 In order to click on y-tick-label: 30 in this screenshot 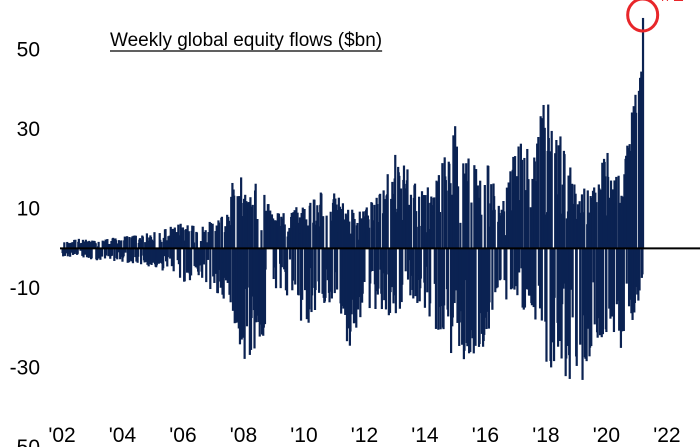, I will do `click(28, 129)`.